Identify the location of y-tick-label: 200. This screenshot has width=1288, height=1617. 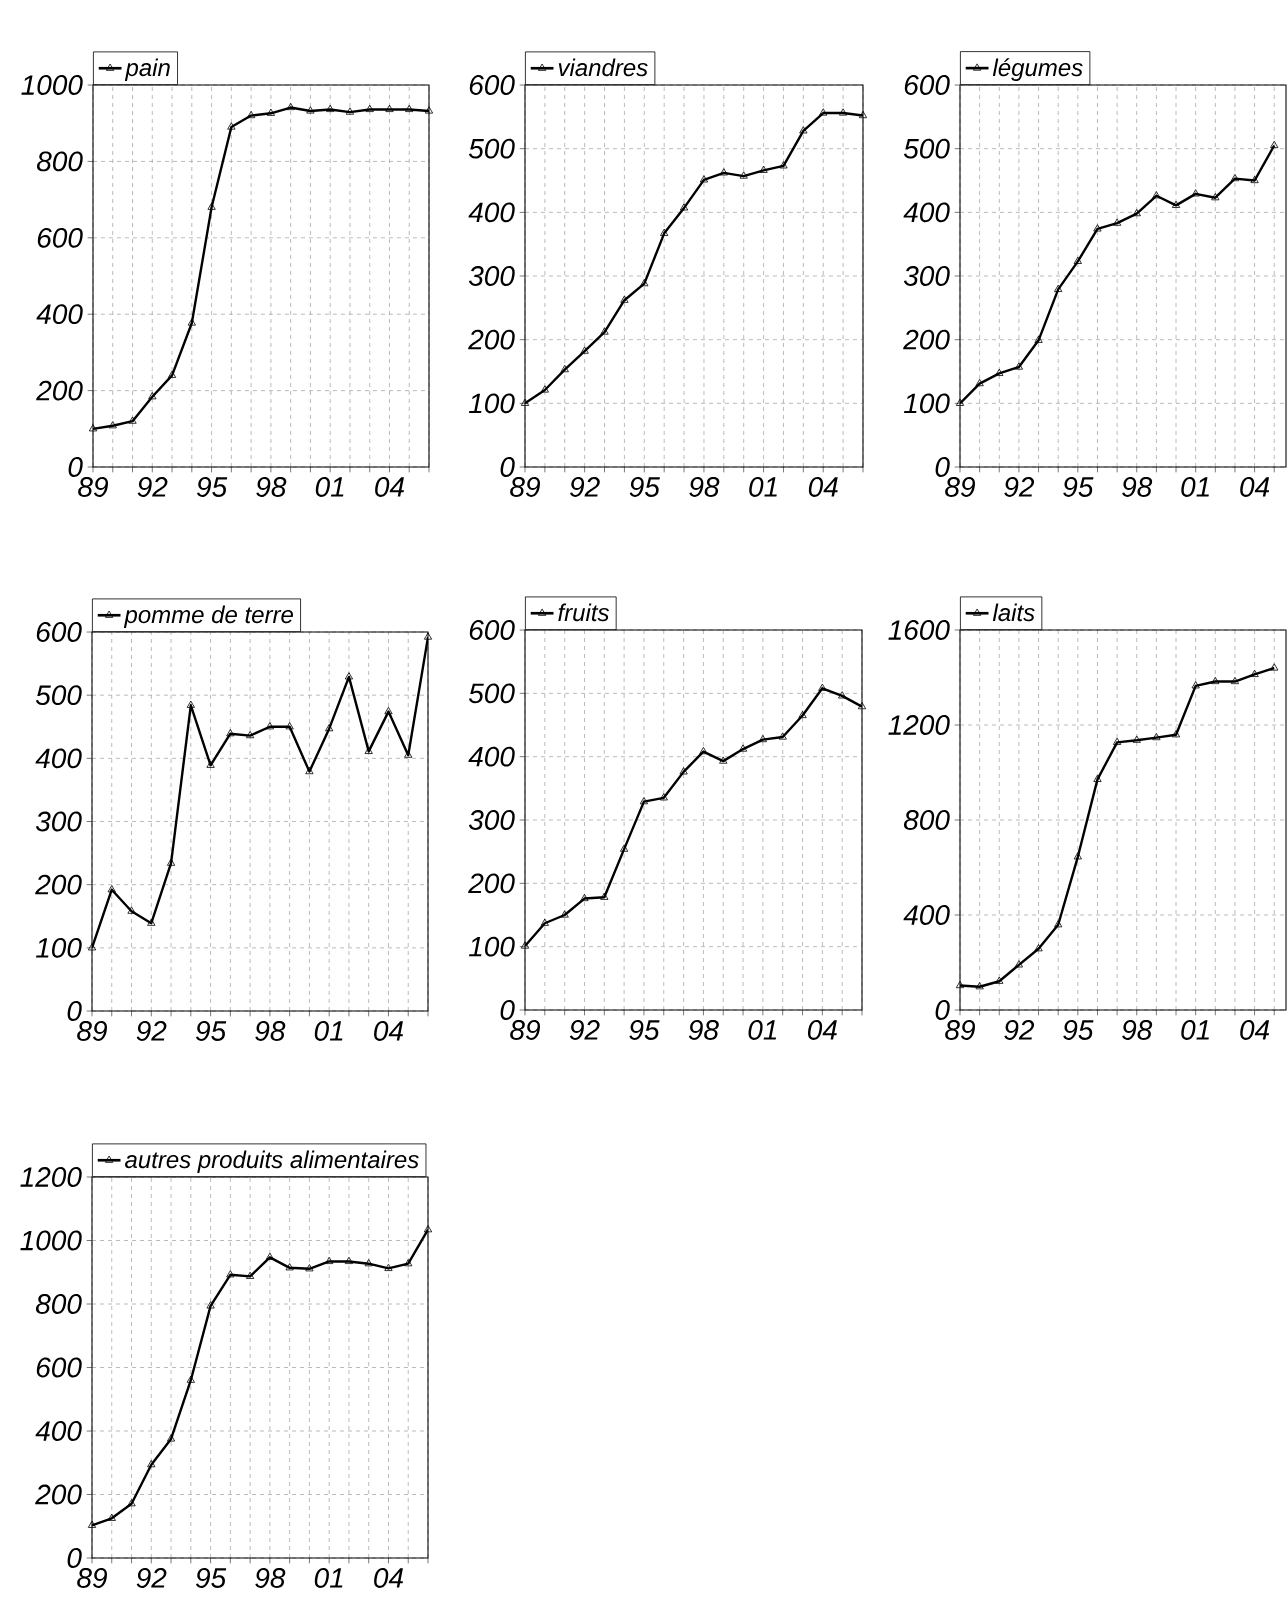
(491, 339).